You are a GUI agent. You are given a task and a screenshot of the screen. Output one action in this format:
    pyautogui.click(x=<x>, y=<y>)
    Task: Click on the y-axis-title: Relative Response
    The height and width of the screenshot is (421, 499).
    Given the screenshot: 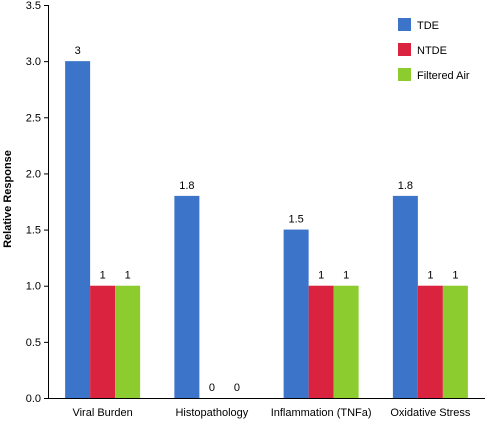 What is the action you would take?
    pyautogui.click(x=8, y=199)
    